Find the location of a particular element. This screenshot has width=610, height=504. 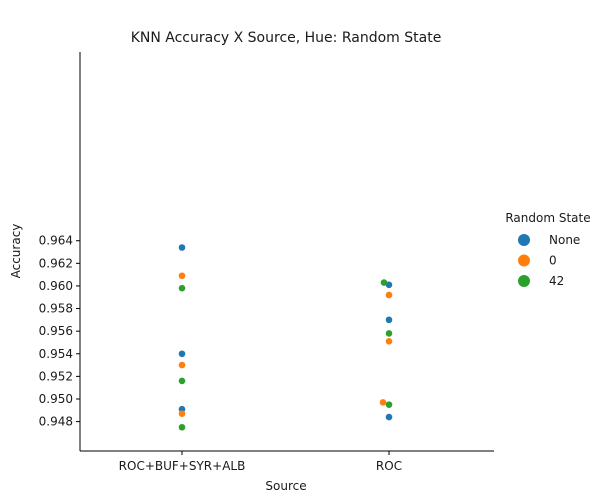

y-tick-label: 0.960 is located at coordinates (56, 286).